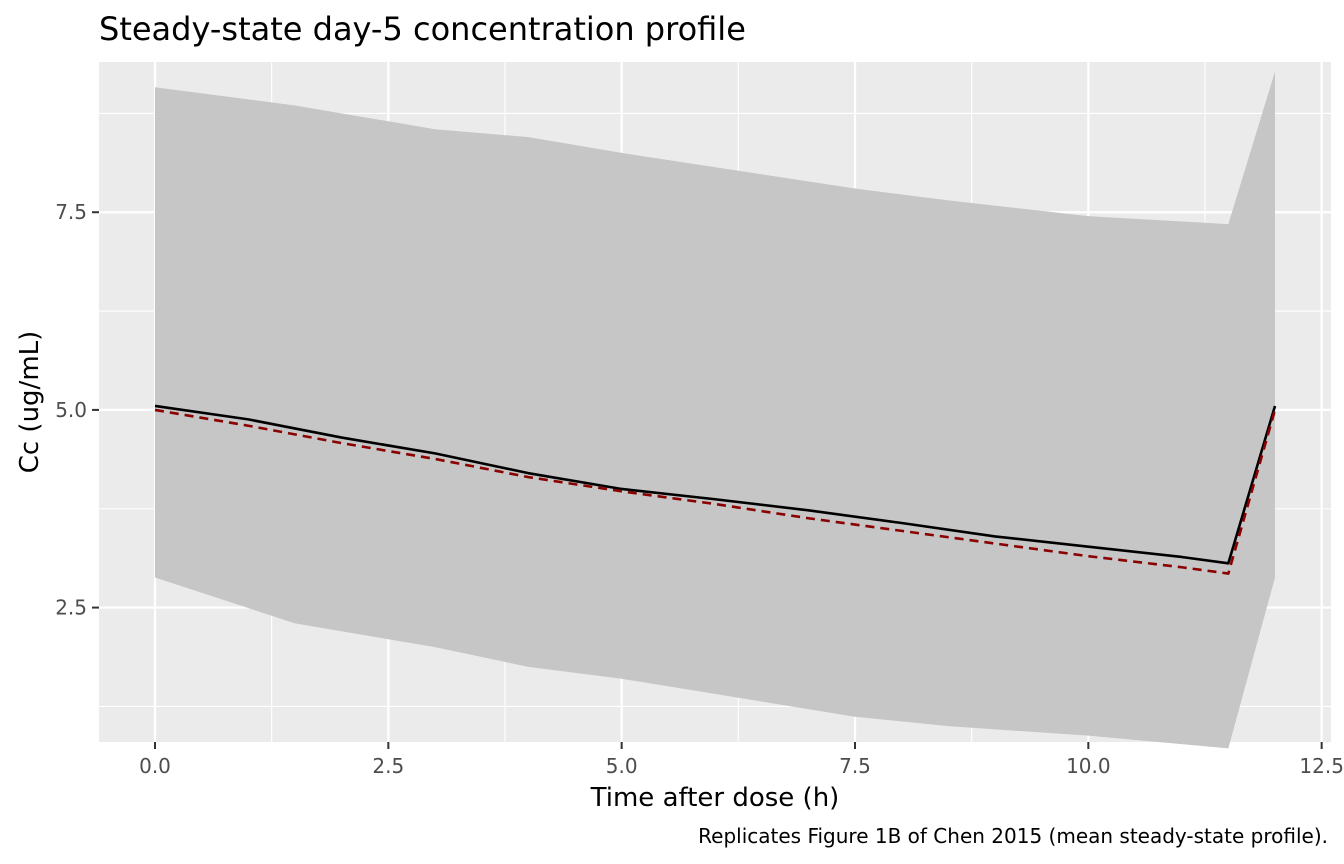 Image resolution: width=1344 pixels, height=864 pixels. What do you see at coordinates (155, 766) in the screenshot?
I see `x-tick-label: 0.0` at bounding box center [155, 766].